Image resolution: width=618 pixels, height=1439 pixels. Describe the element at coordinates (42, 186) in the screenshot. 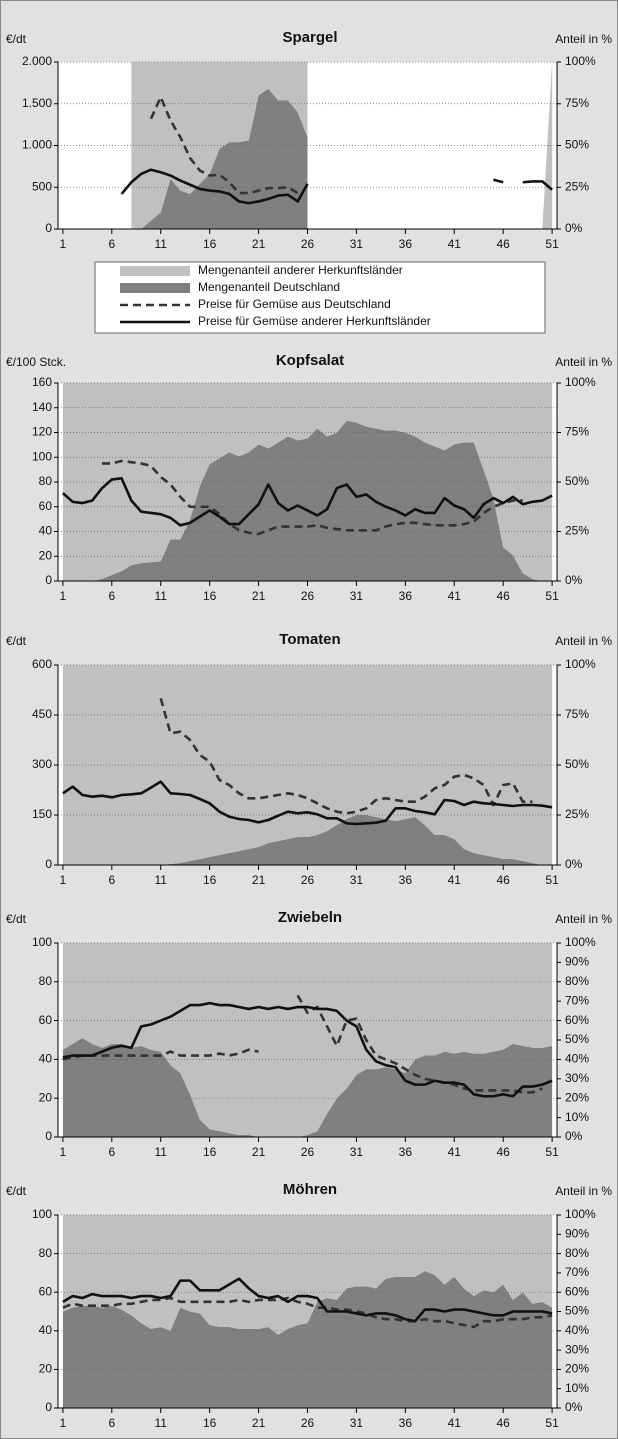

I see `y-tick-label: 500` at that location.